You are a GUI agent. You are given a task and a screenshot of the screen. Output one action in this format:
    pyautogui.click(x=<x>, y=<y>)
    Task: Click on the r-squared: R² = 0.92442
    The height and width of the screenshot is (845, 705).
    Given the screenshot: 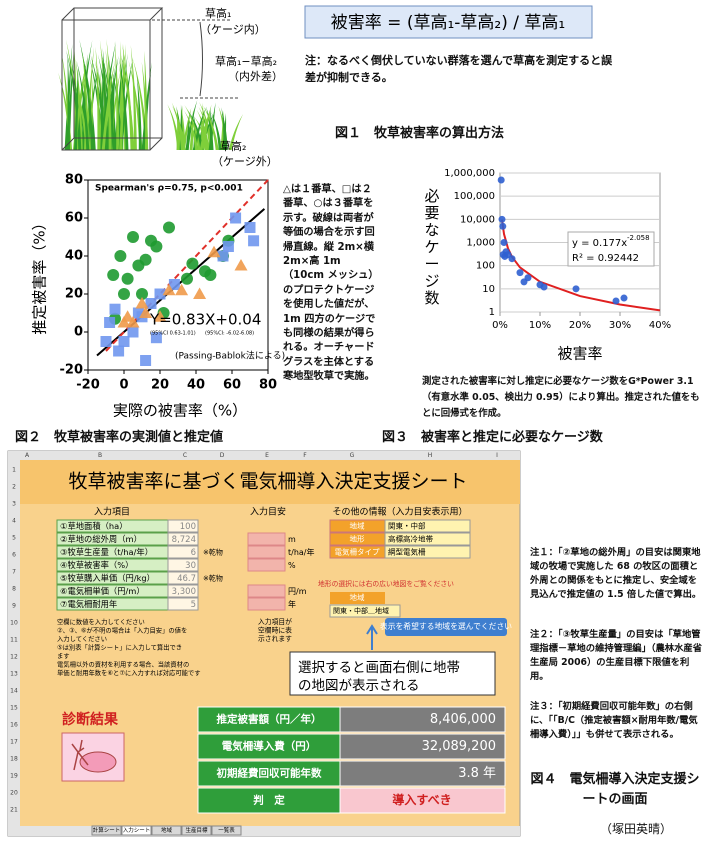 What is the action you would take?
    pyautogui.click(x=605, y=258)
    